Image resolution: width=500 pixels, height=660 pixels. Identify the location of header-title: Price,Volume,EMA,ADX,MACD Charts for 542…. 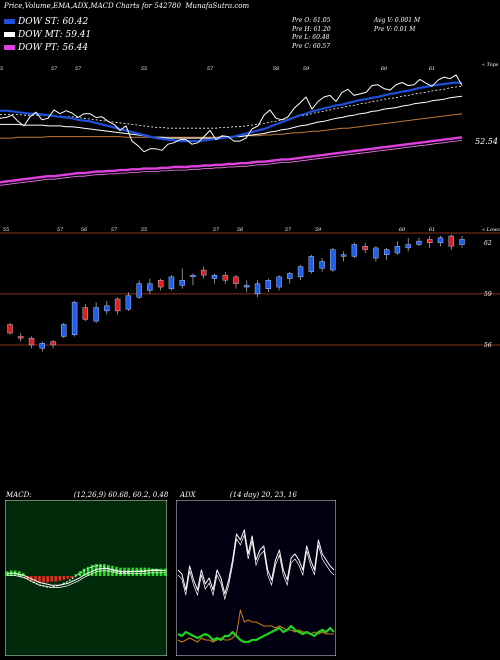
(92, 6).